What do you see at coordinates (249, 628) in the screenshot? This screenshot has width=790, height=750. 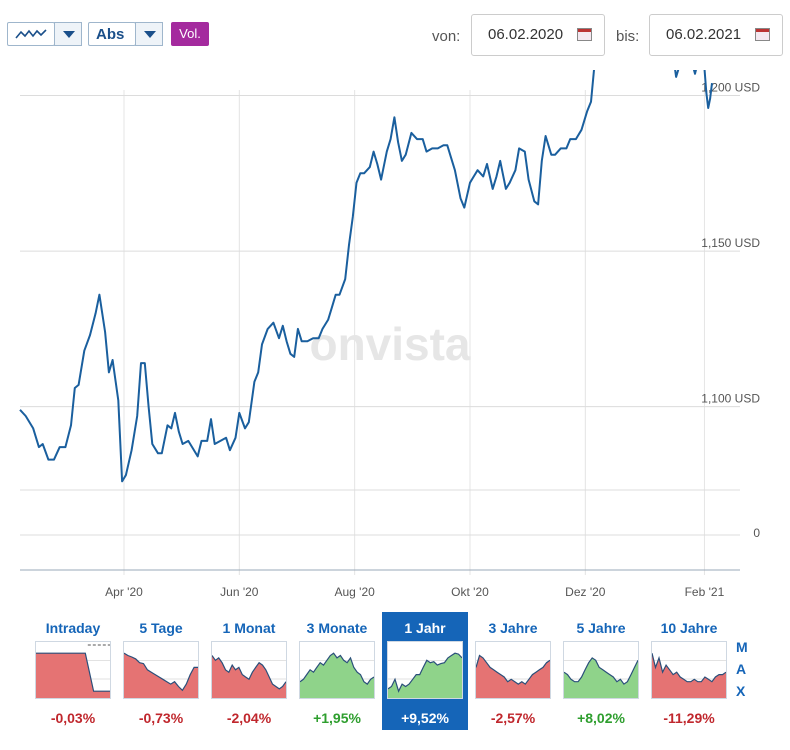 I see `period-label: 1 Monat` at bounding box center [249, 628].